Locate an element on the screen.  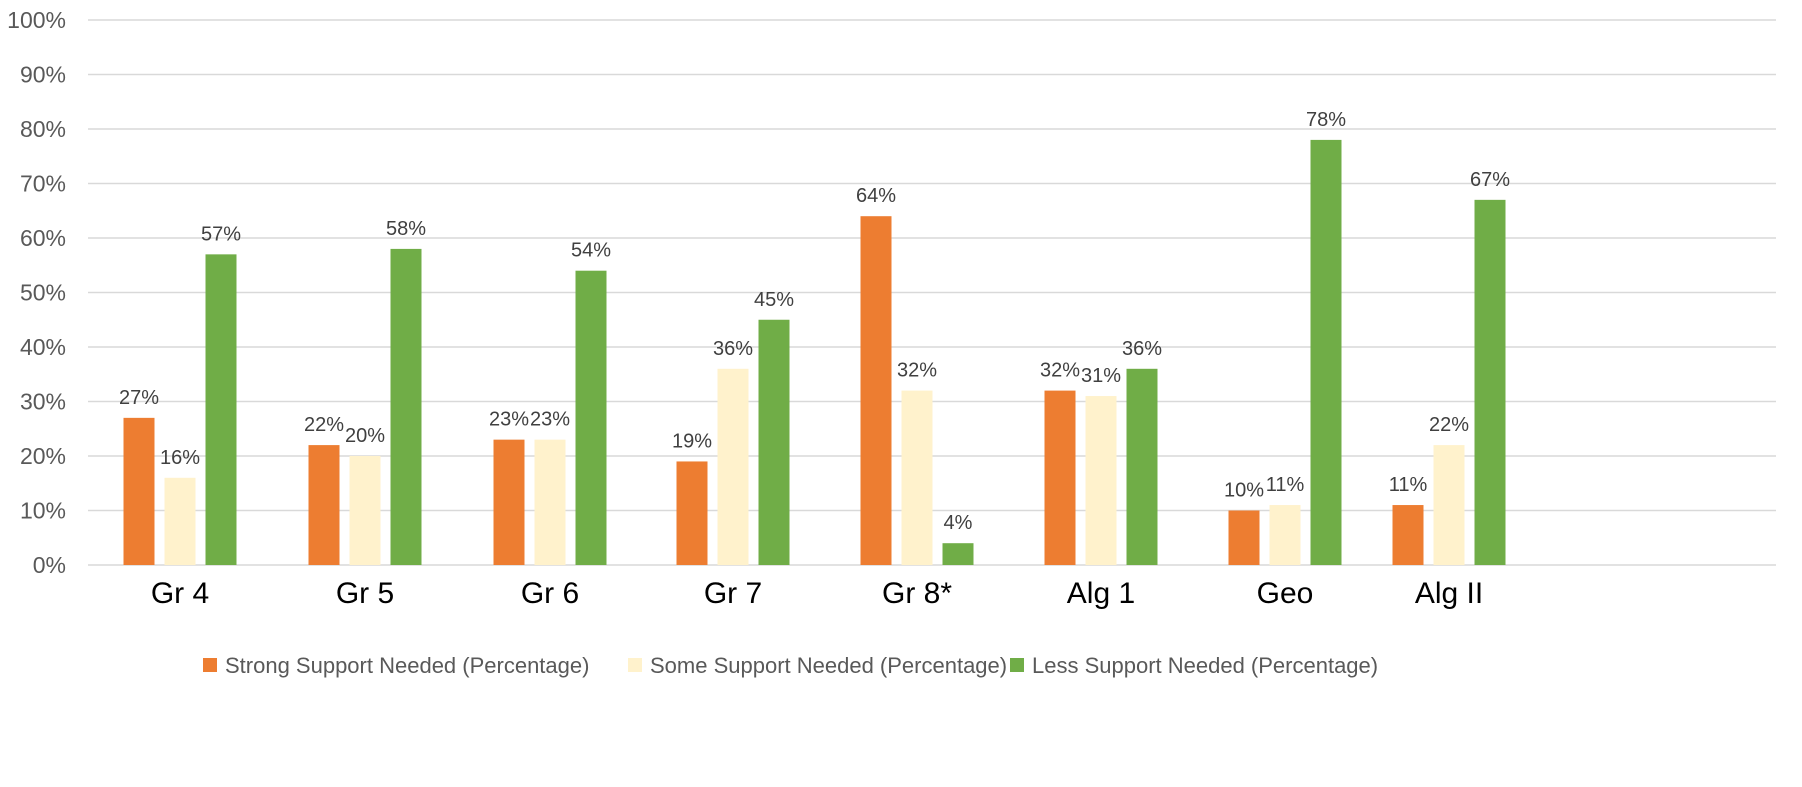
data-label: 57% is located at coordinates (221, 234).